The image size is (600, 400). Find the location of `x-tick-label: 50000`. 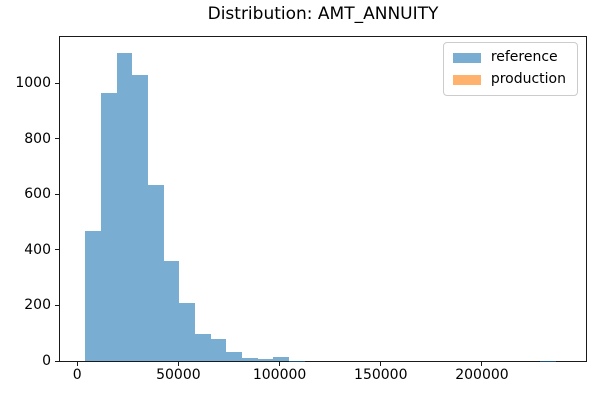

x-tick-label: 50000 is located at coordinates (178, 375).